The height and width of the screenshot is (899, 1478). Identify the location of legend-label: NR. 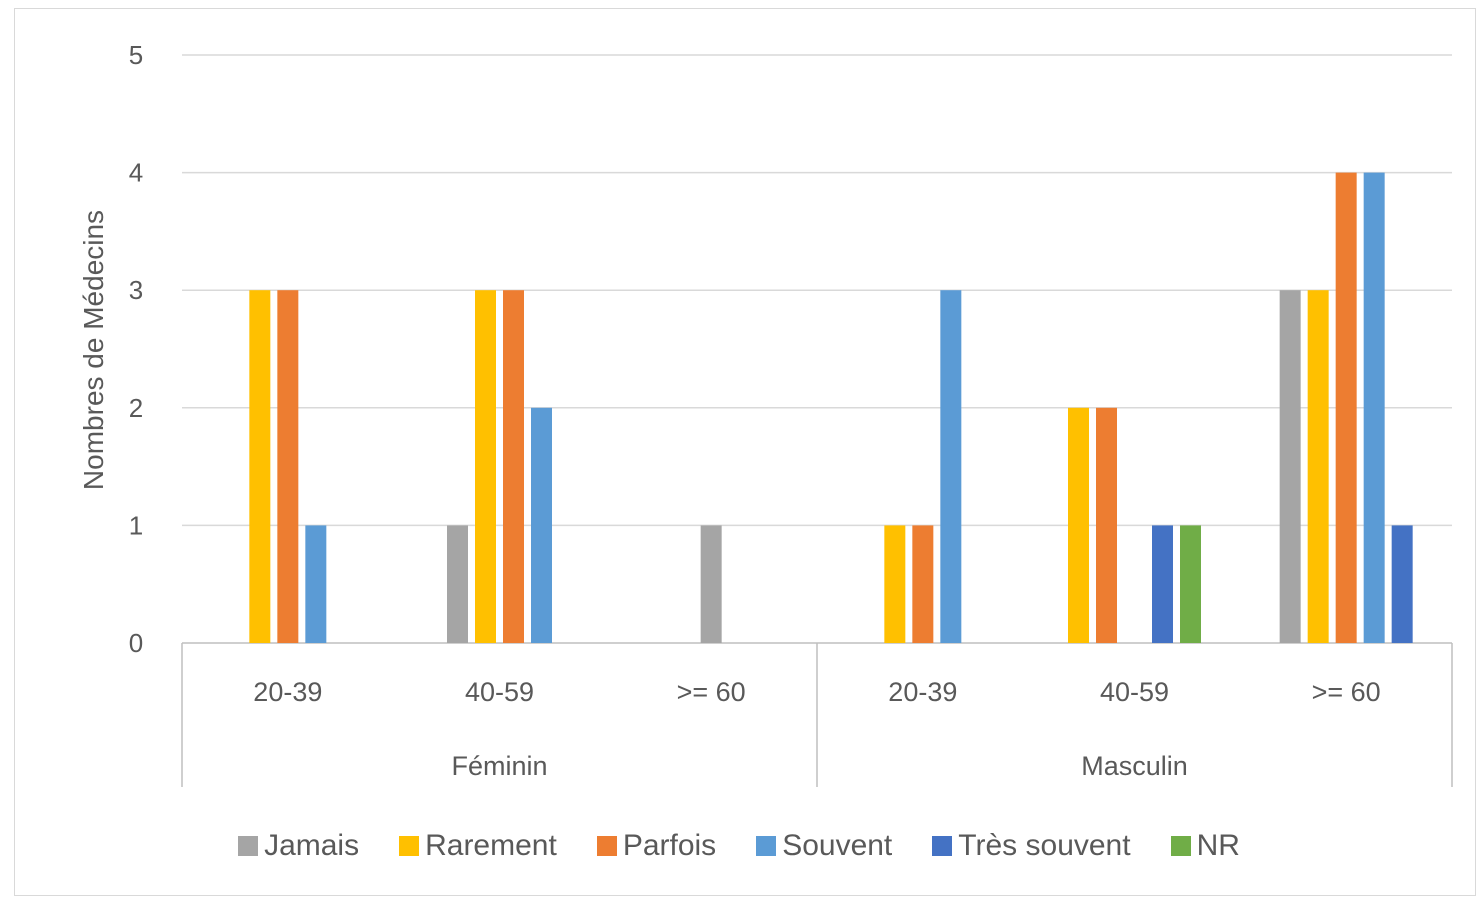
(1218, 845).